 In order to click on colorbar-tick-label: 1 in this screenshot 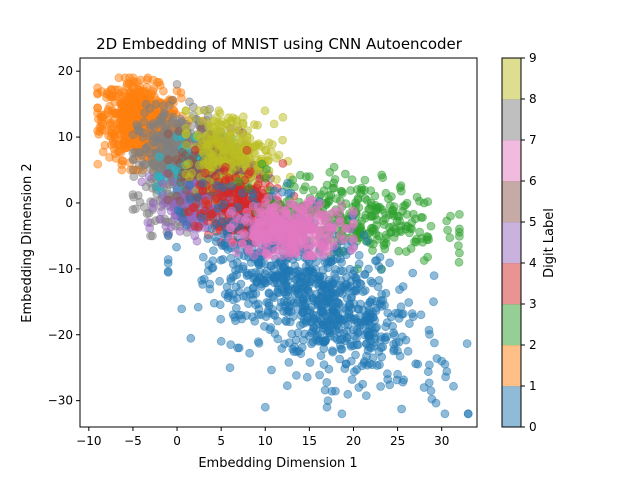, I will do `click(533, 386)`.